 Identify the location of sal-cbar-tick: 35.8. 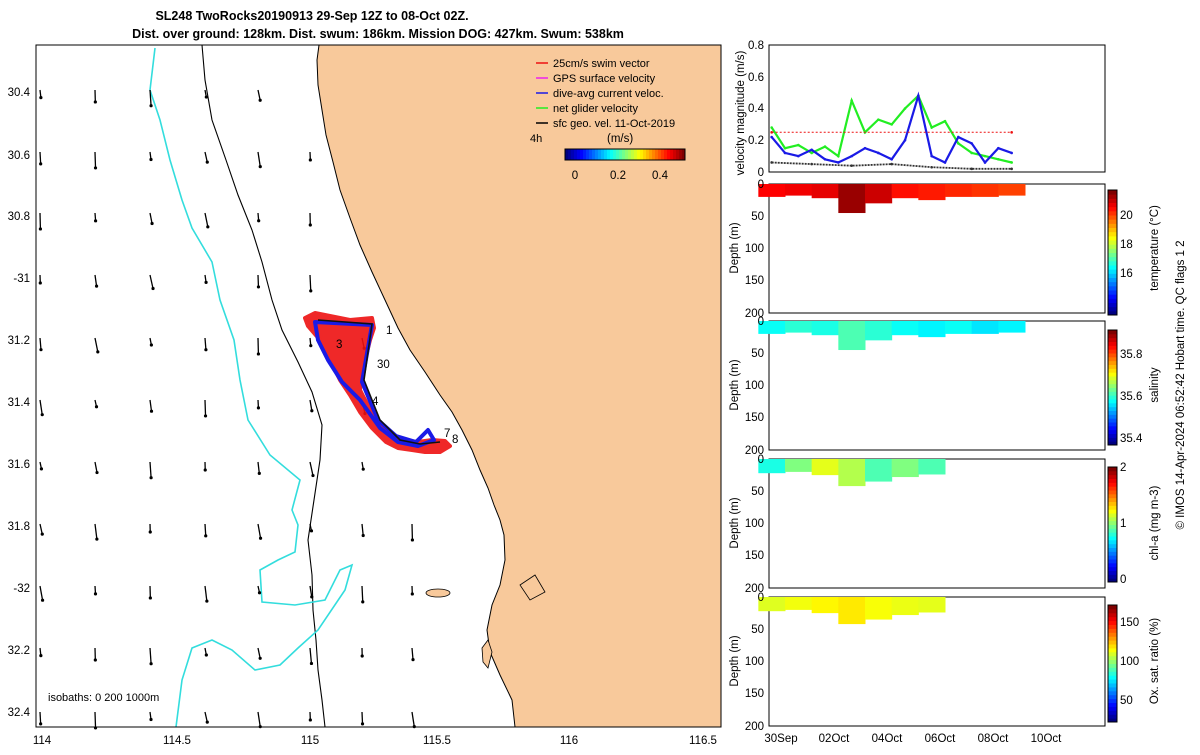
(1131, 355).